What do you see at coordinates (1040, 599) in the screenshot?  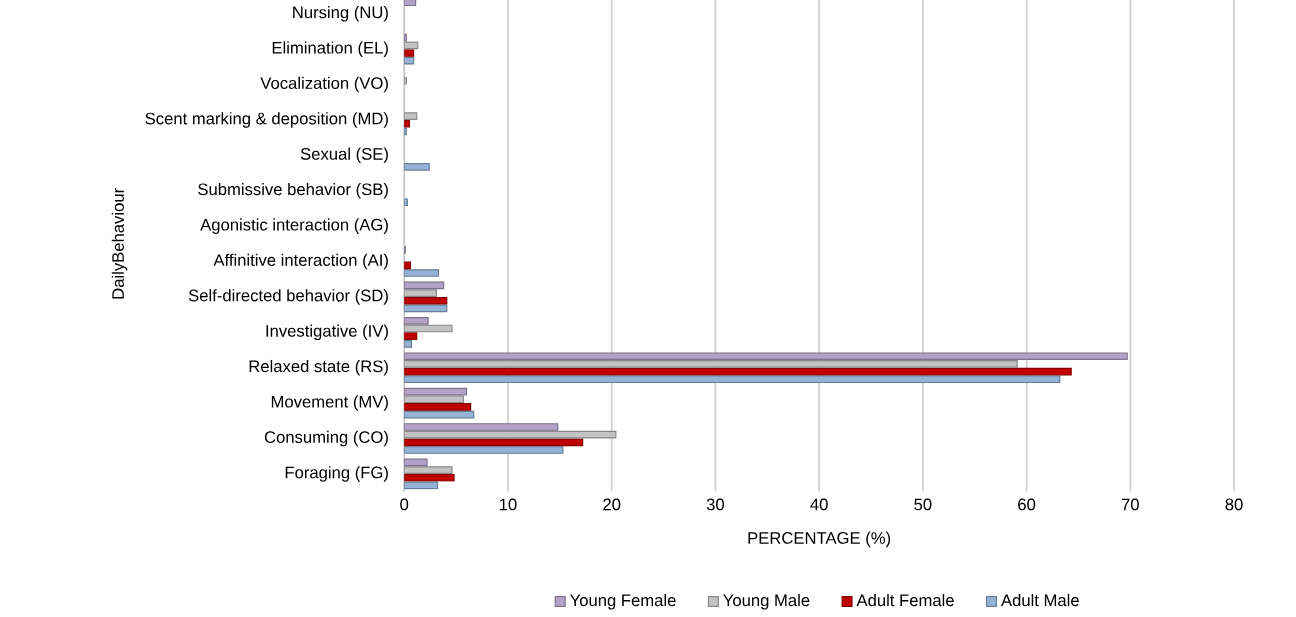 I see `legend-label: Adult Male` at bounding box center [1040, 599].